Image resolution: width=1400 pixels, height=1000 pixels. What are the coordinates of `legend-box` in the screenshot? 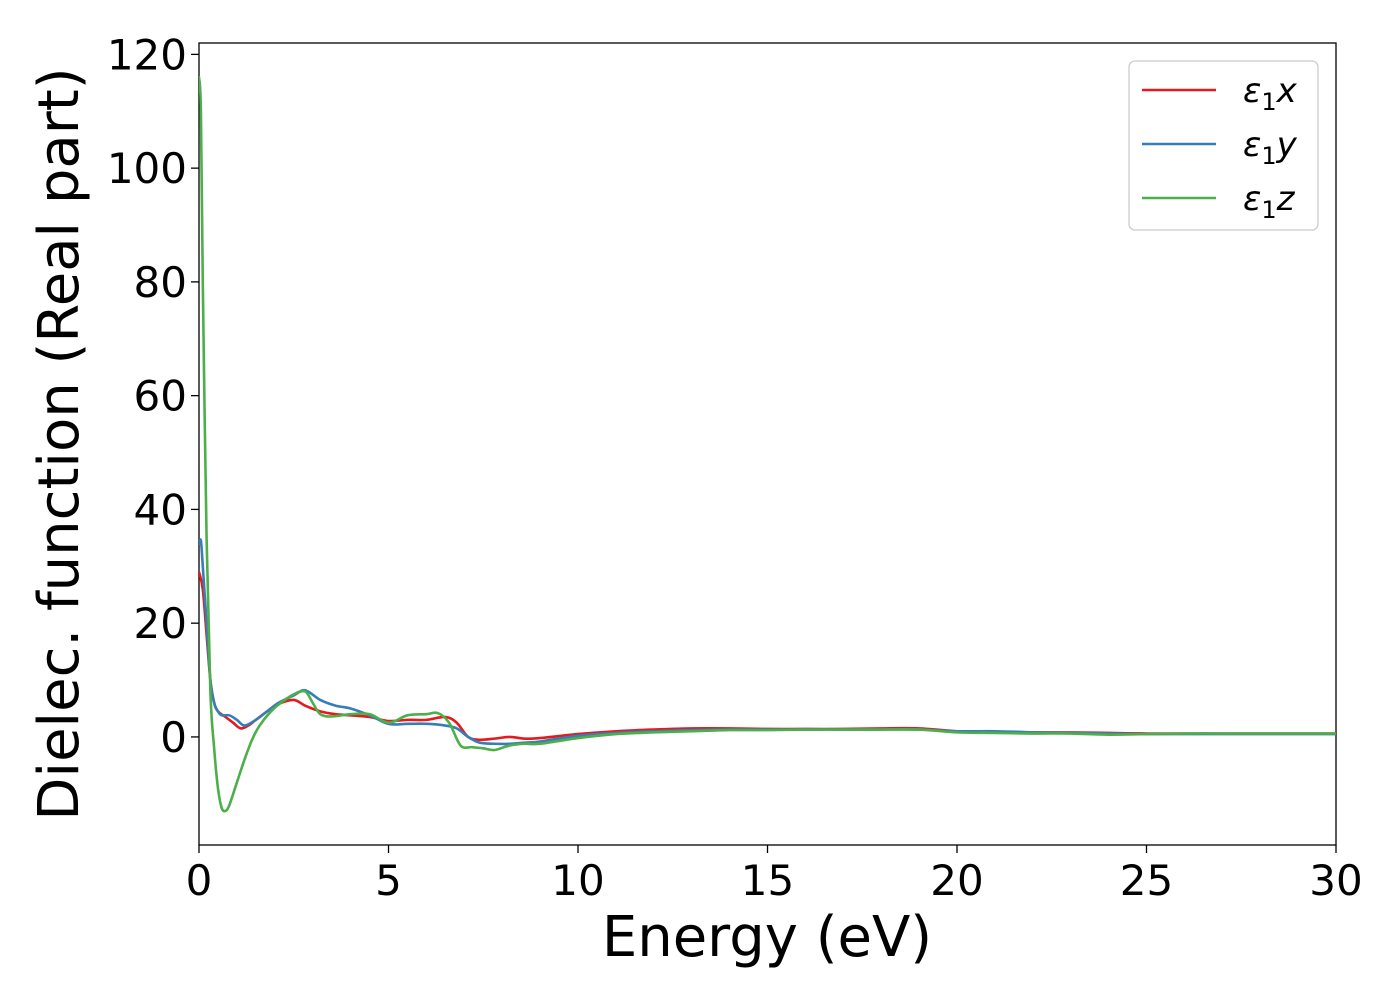 It's located at (1223, 145).